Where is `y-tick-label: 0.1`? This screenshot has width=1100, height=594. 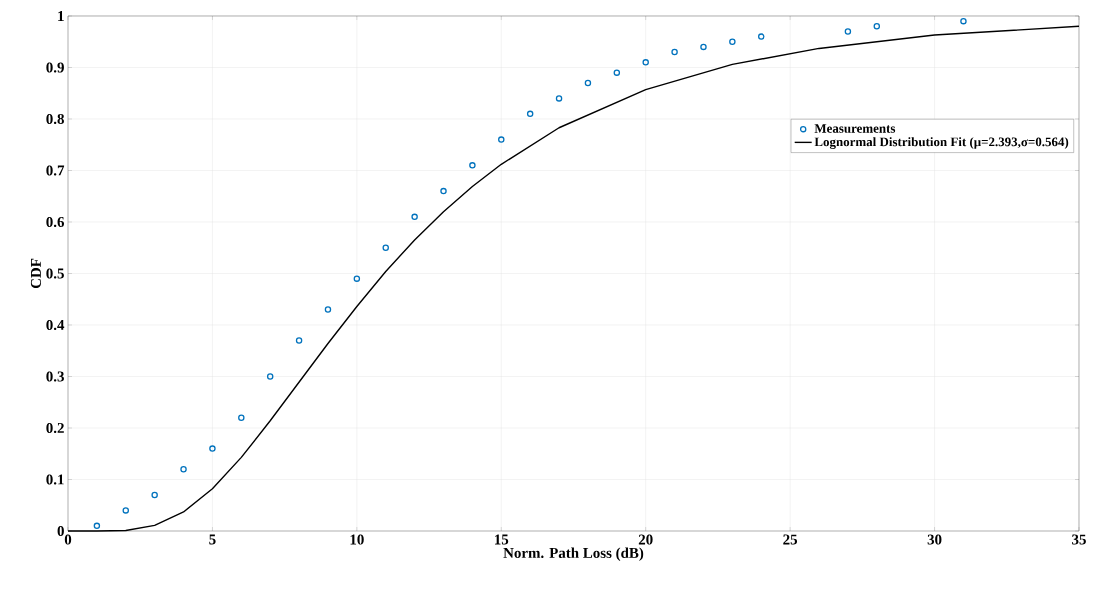
y-tick-label: 0.1 is located at coordinates (55, 479).